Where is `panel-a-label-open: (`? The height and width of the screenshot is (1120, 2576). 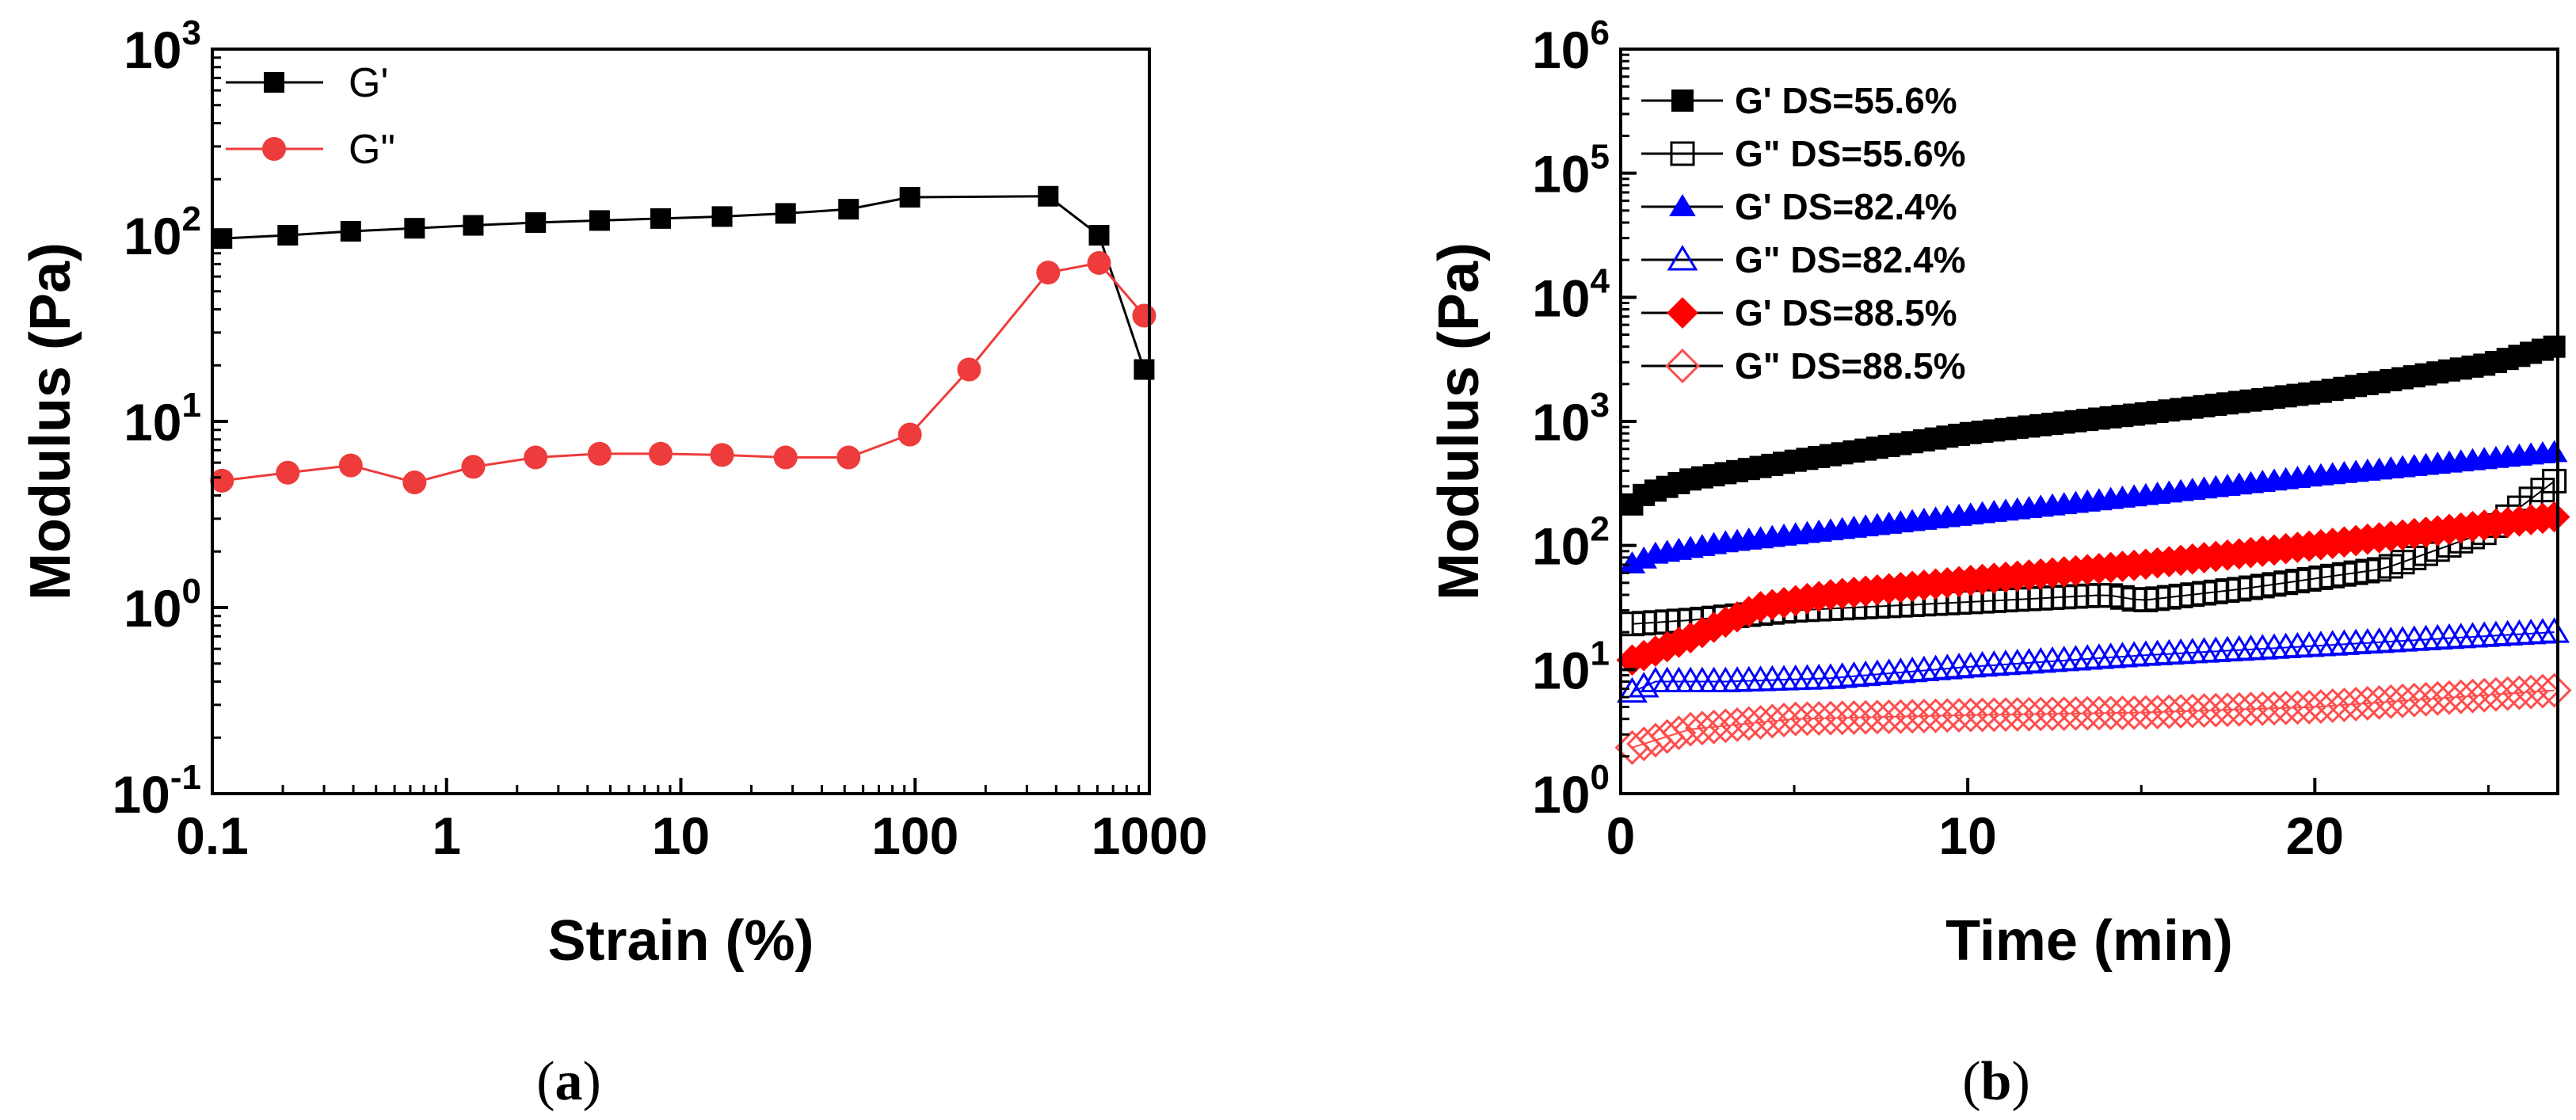 panel-a-label-open: ( is located at coordinates (545, 1081).